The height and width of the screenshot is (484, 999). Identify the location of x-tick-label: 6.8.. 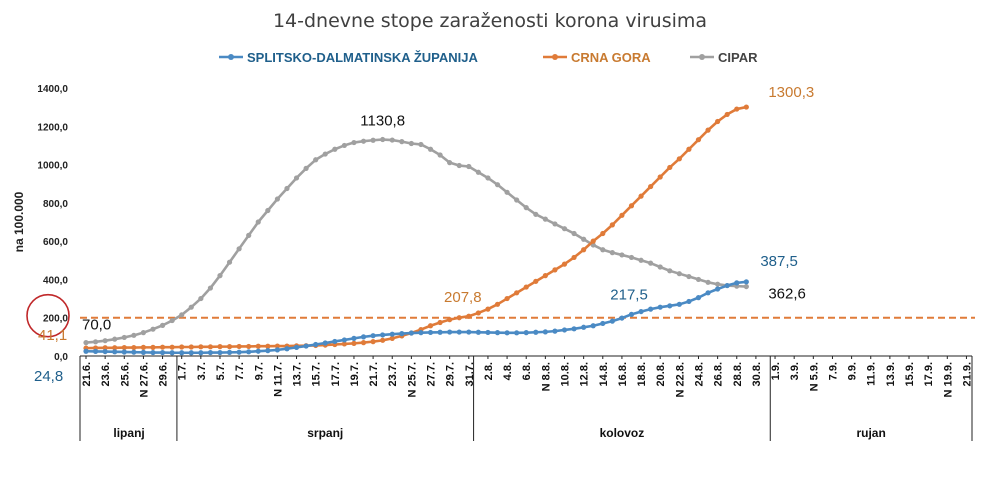
(527, 371).